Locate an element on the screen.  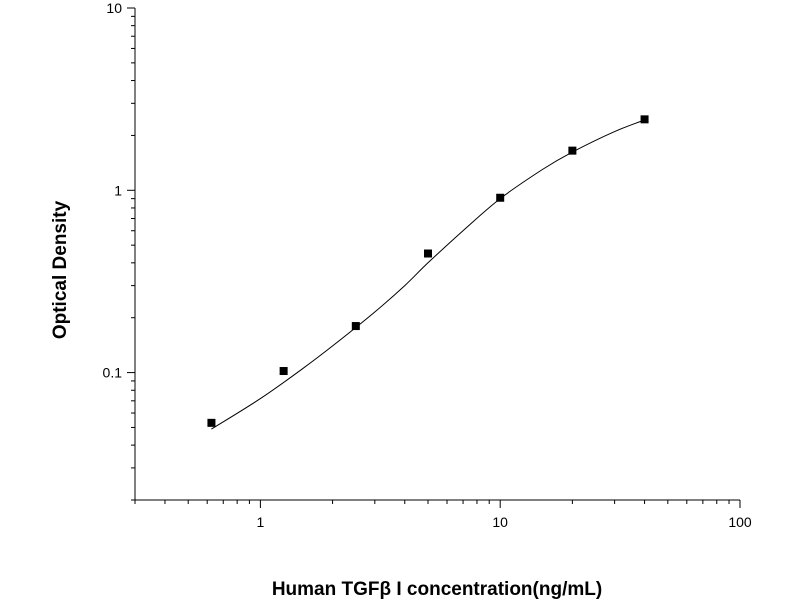
x-tick-label: 1 is located at coordinates (260, 522).